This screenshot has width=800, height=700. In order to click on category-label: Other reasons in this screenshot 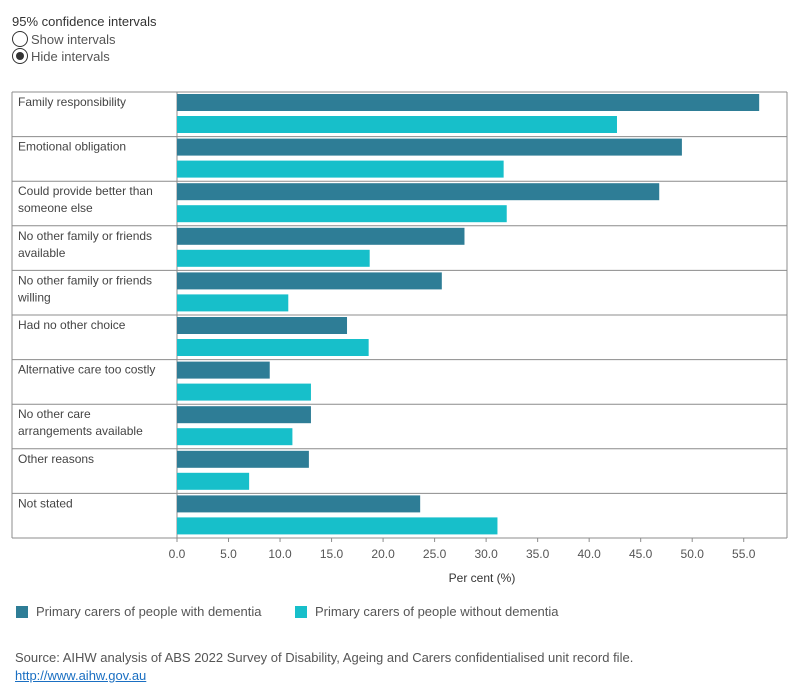, I will do `click(56, 459)`.